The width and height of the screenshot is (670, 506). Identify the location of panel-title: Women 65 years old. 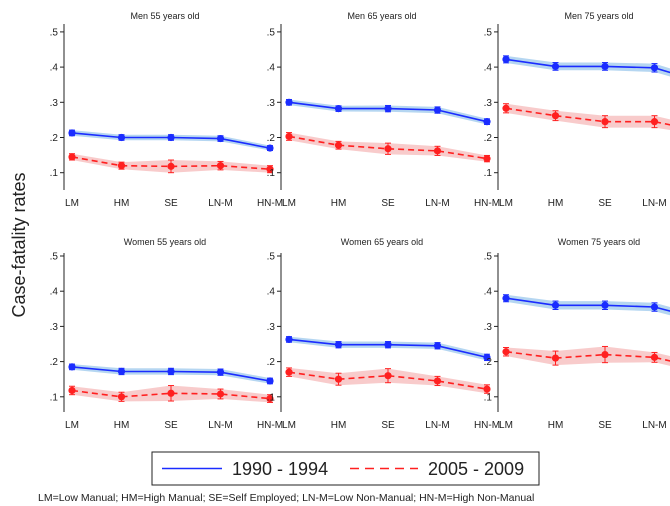
(382, 242).